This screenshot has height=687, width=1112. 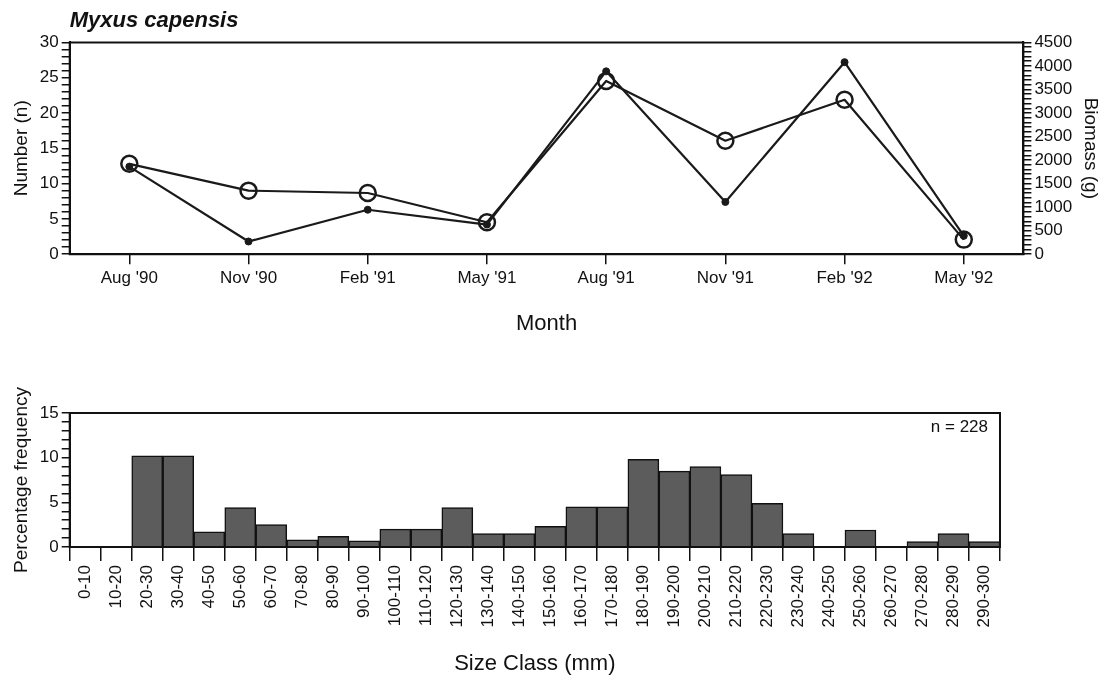 I want to click on y-tick-label: 25, so click(x=49, y=77).